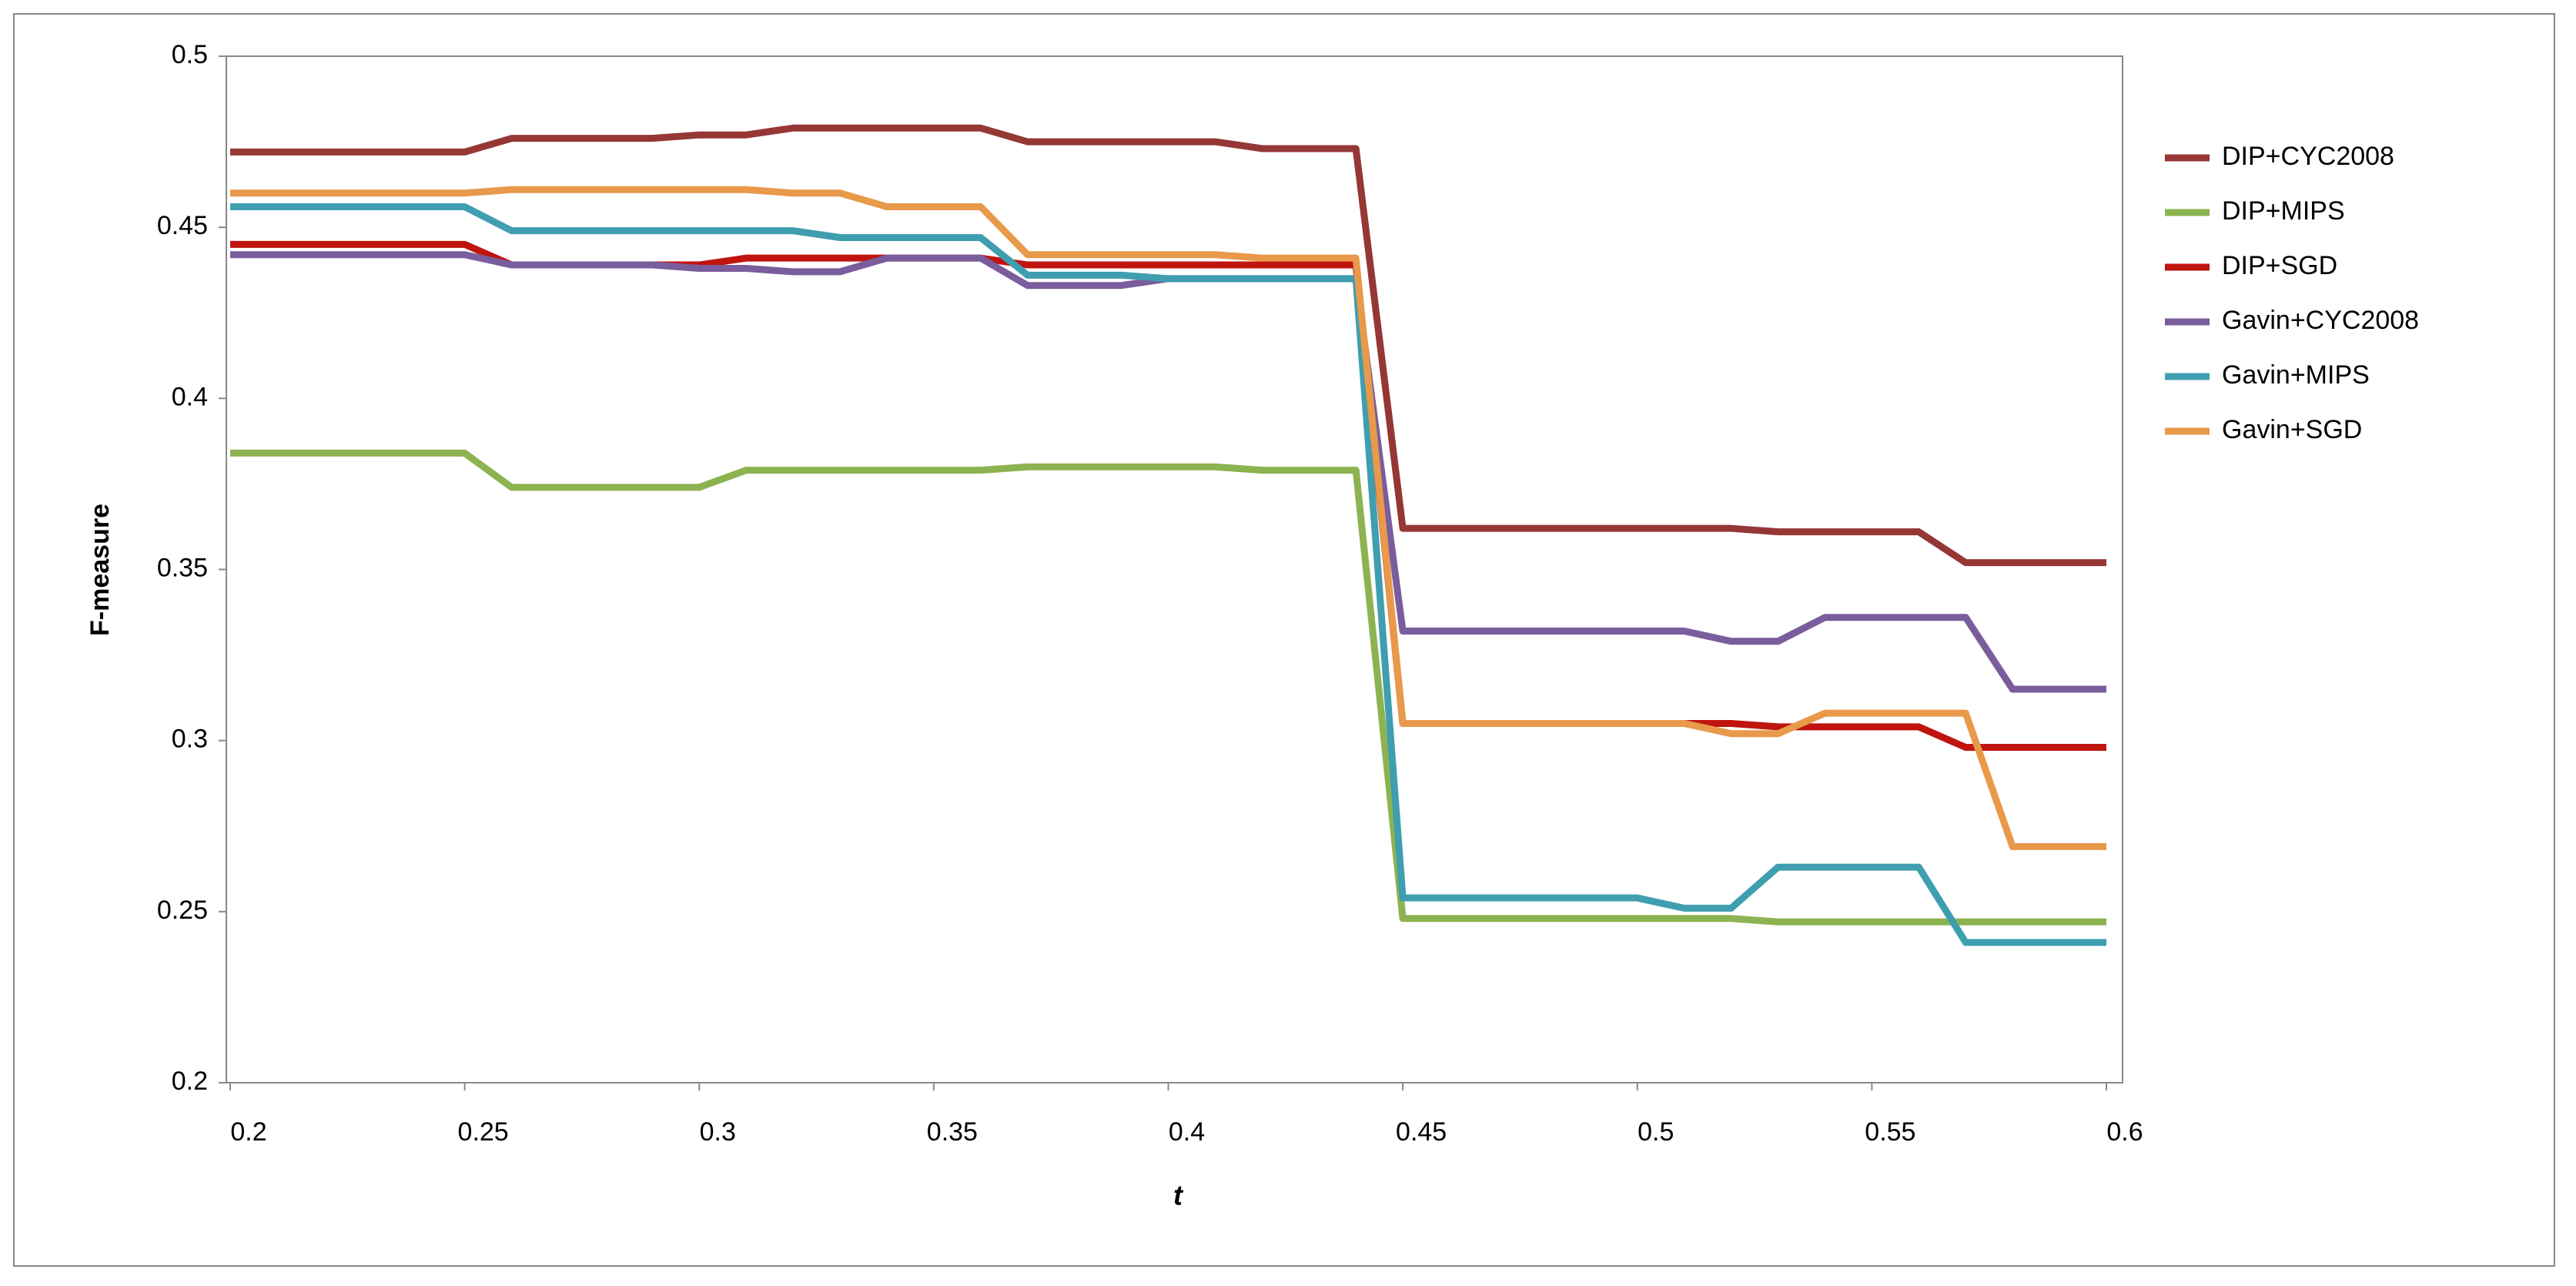 The width and height of the screenshot is (2576, 1286). Describe the element at coordinates (190, 54) in the screenshot. I see `y-tick-label: 0.5` at that location.